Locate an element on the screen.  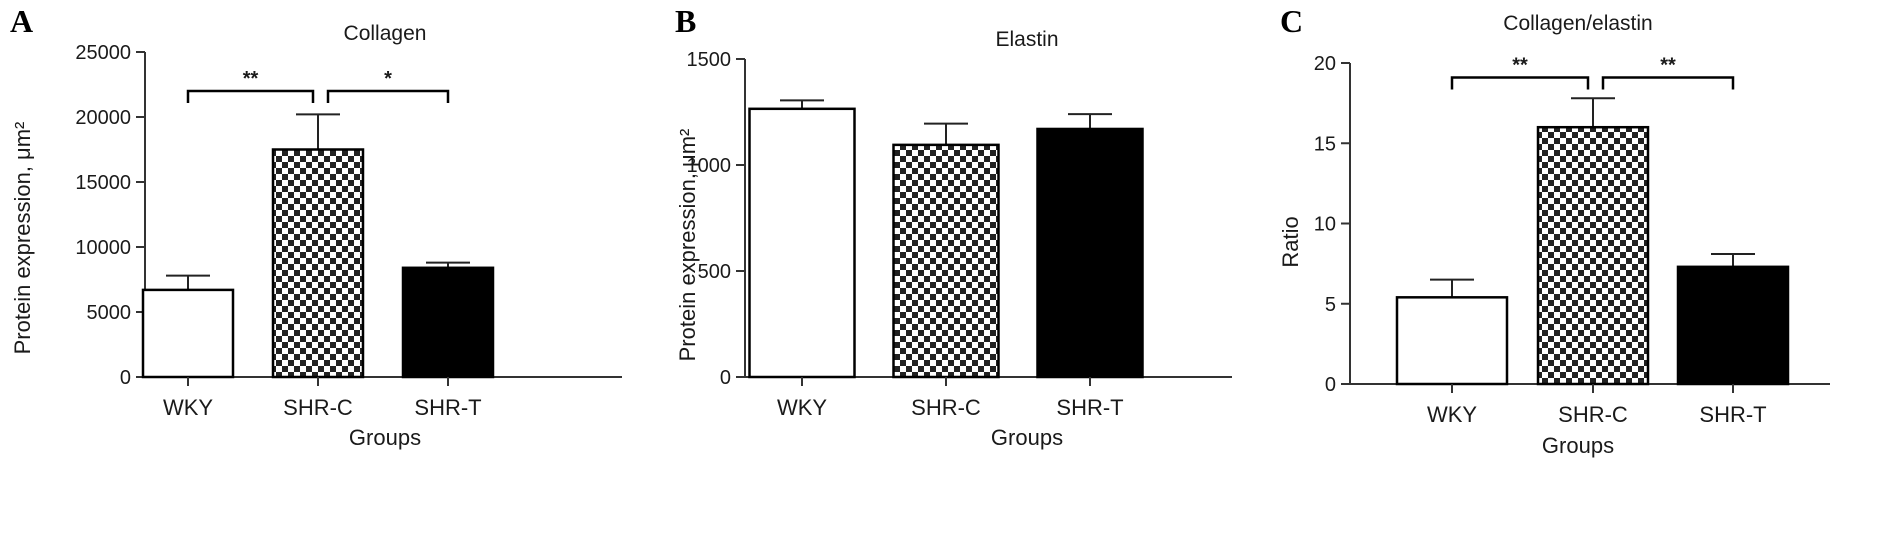
y-axis-label-b: Protein expression, μm² is located at coordinates (687, 245).